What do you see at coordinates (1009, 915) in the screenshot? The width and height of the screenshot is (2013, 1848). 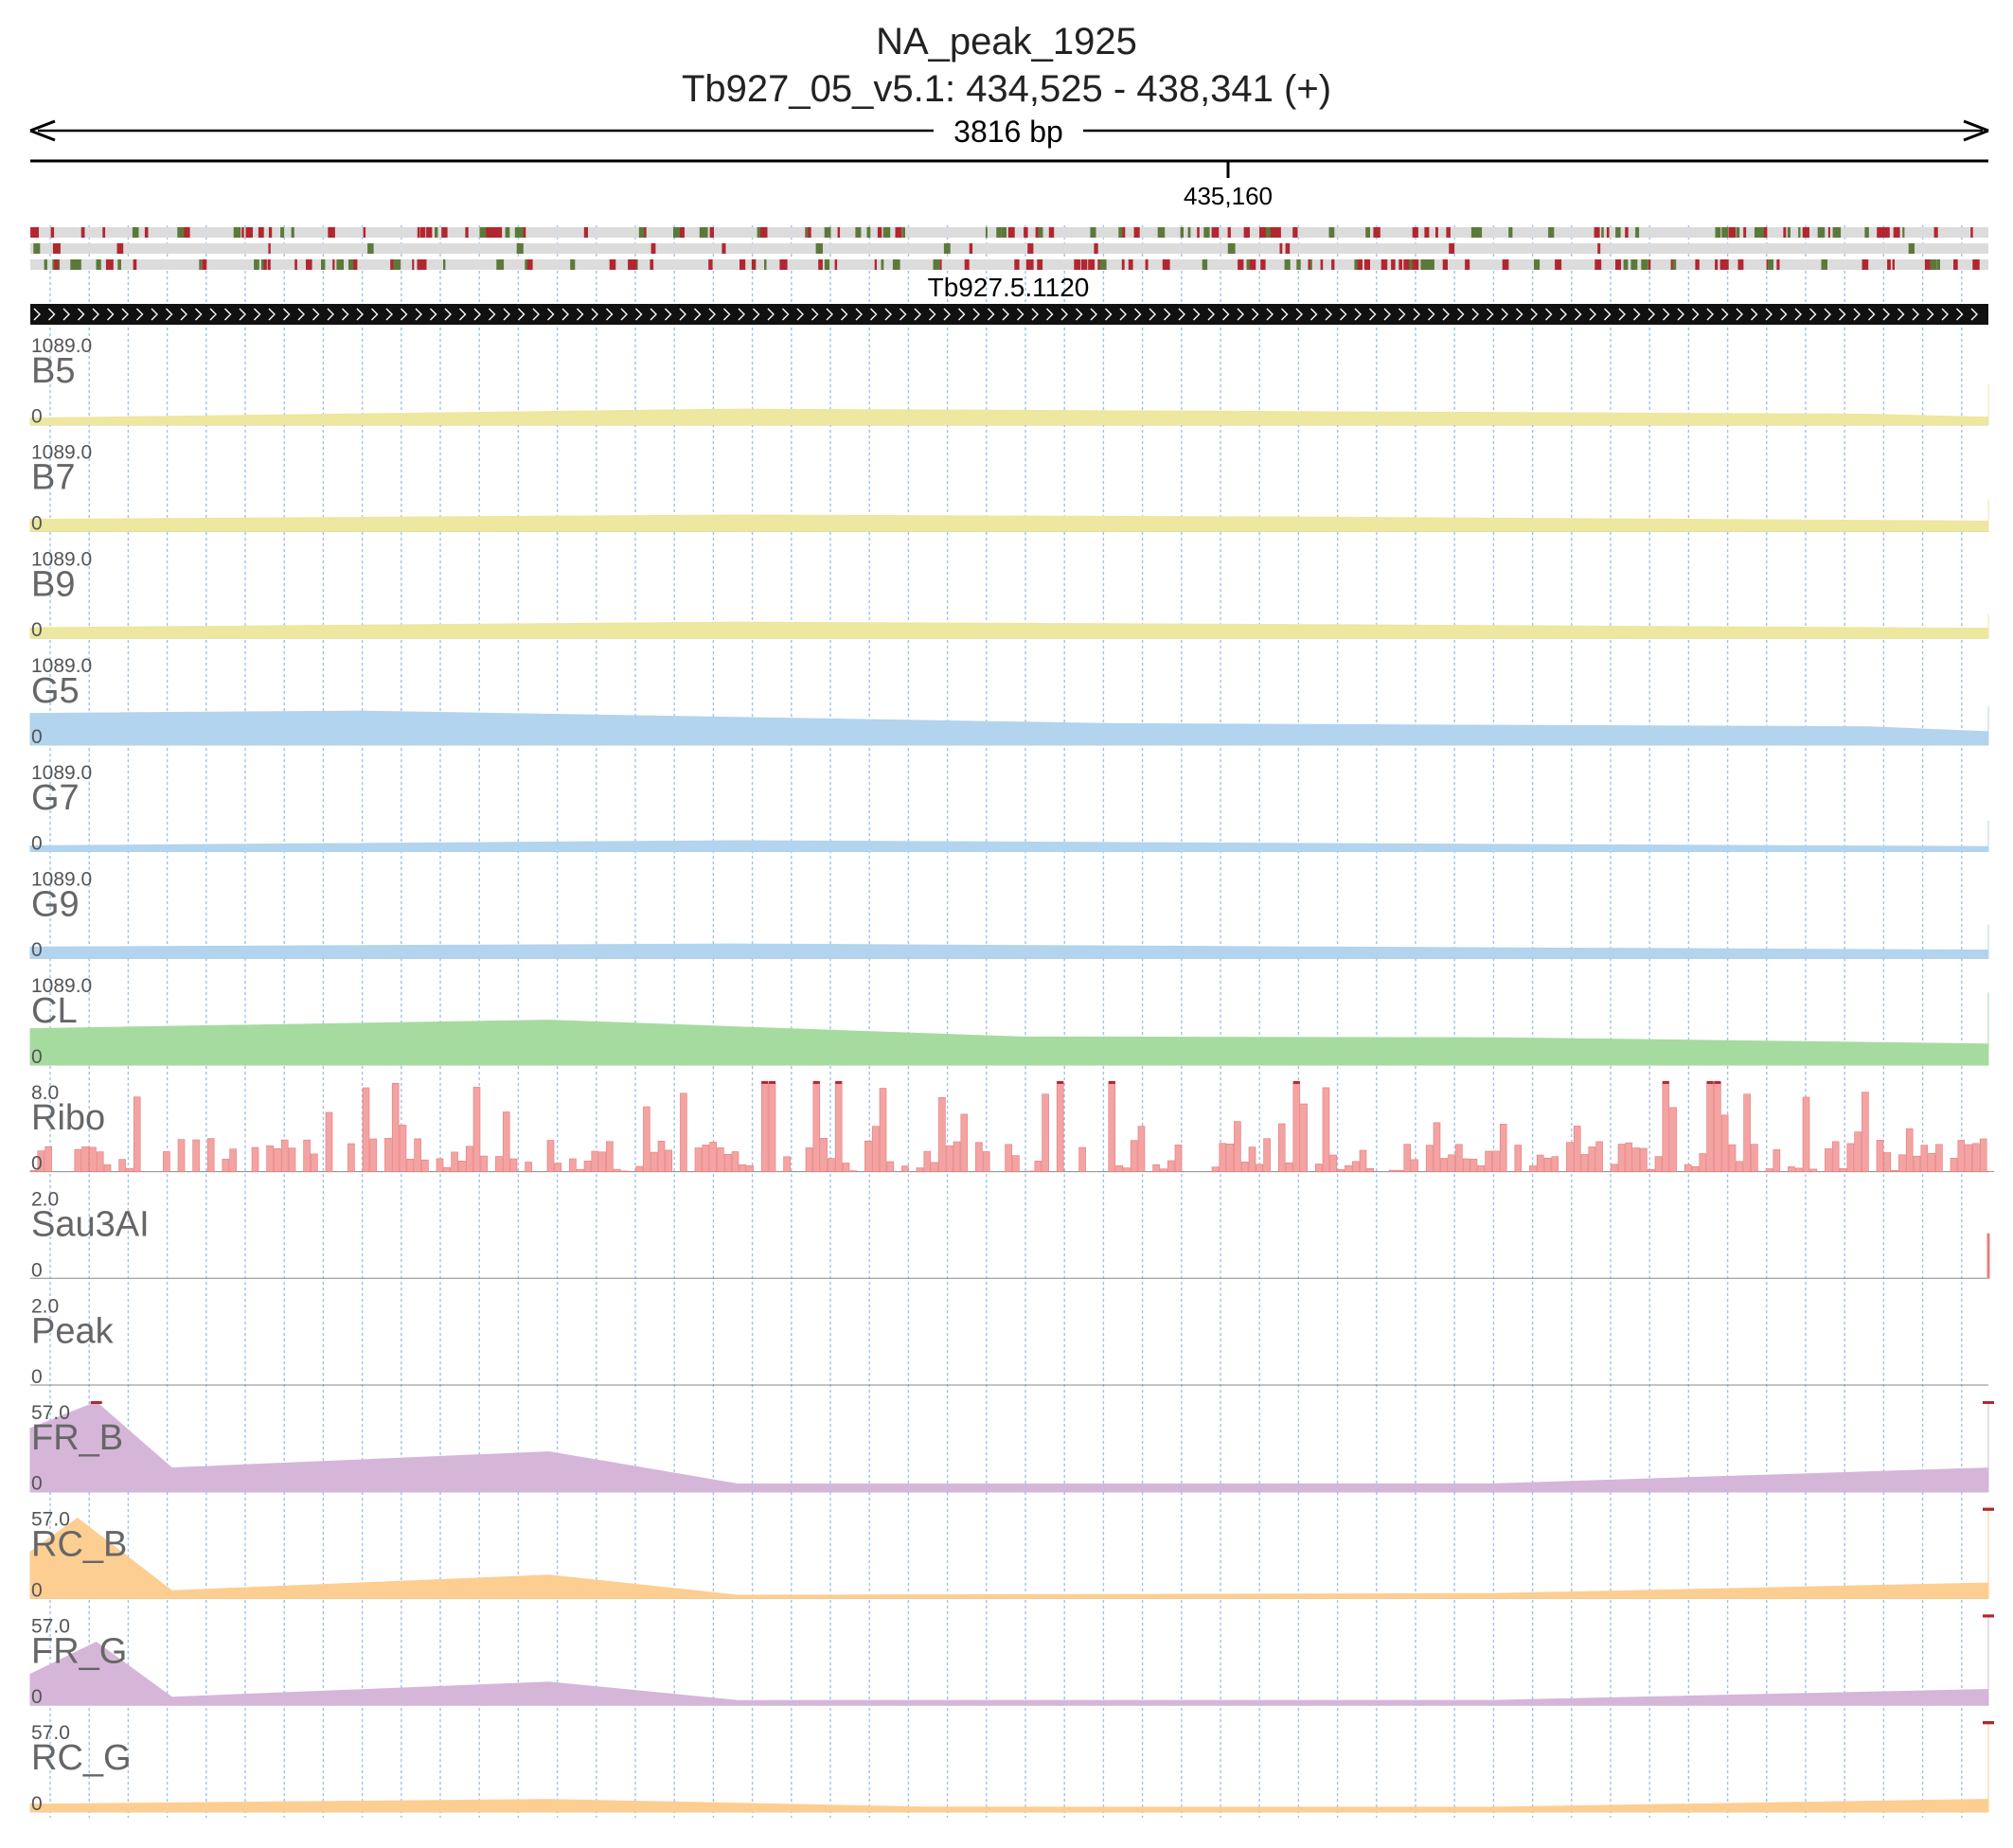 I see `track-g9: 1089.0G9 0` at bounding box center [1009, 915].